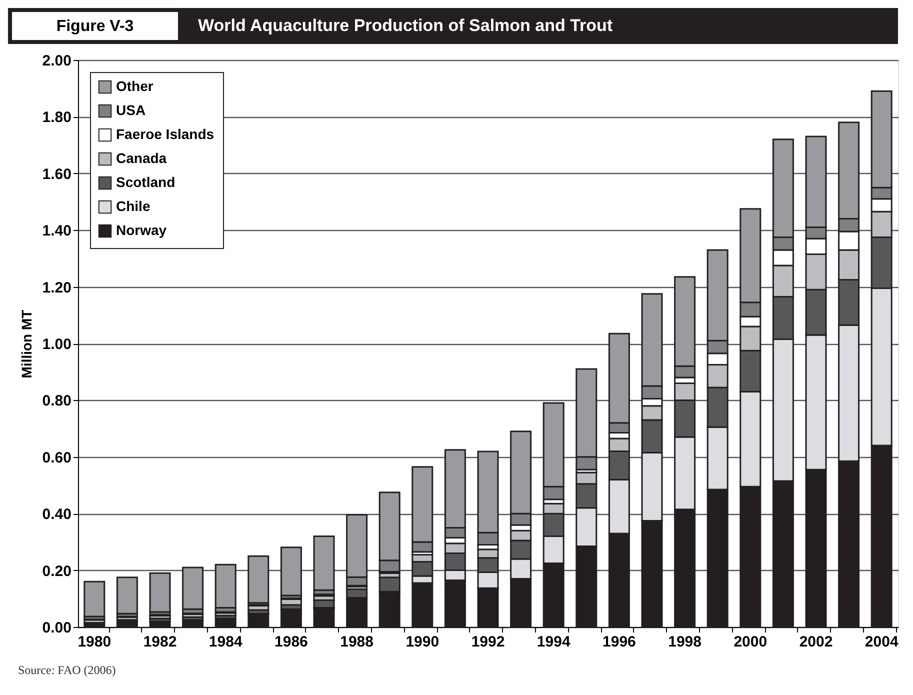  I want to click on y-tick-label: 1.20, so click(57, 287).